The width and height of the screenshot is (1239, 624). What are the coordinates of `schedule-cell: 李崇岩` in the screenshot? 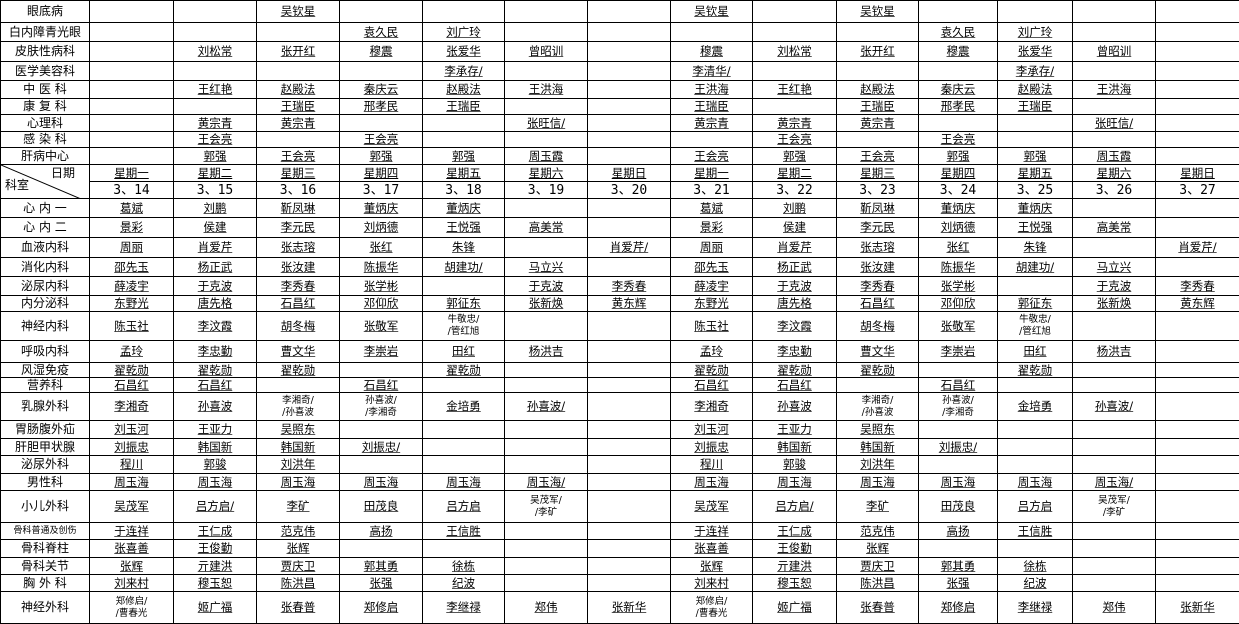 It's located at (381, 351).